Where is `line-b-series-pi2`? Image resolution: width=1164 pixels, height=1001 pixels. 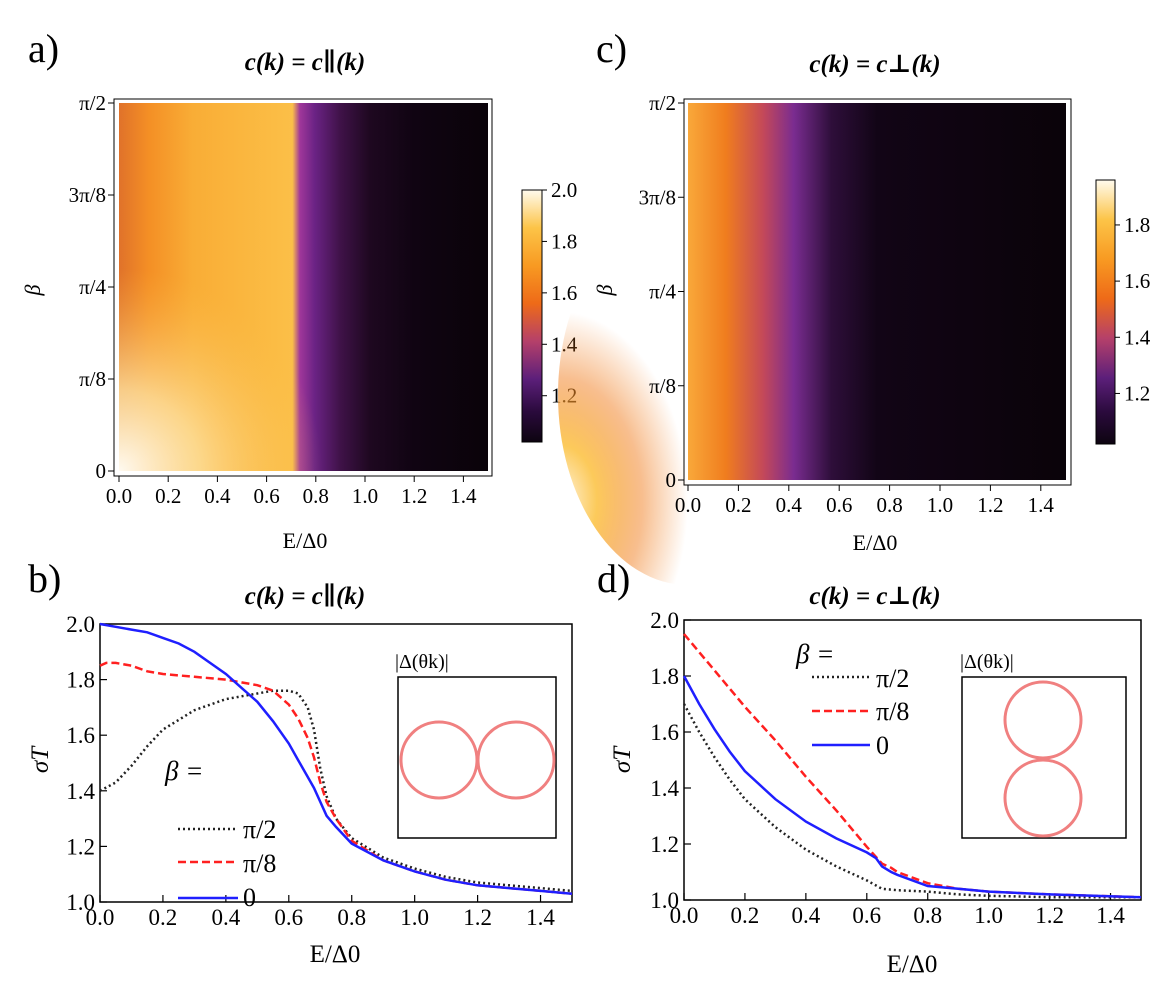
line-b-series-pi2 is located at coordinates (336, 791).